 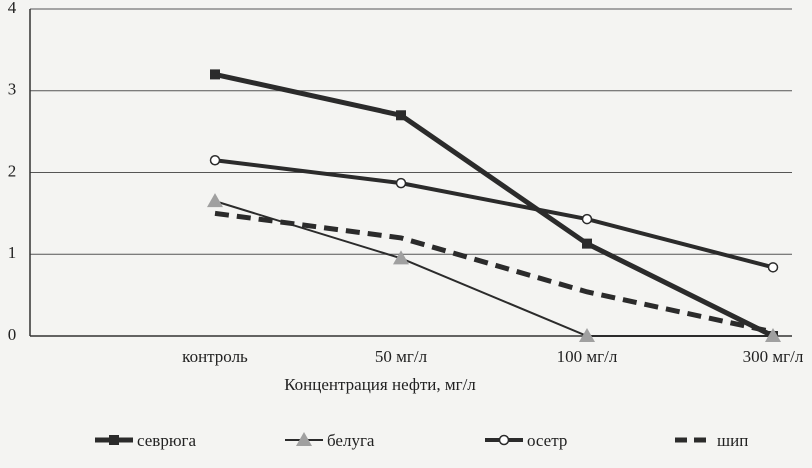 What do you see at coordinates (380, 384) in the screenshot?
I see `x-axis-title: Концентрация нефти, мг/л` at bounding box center [380, 384].